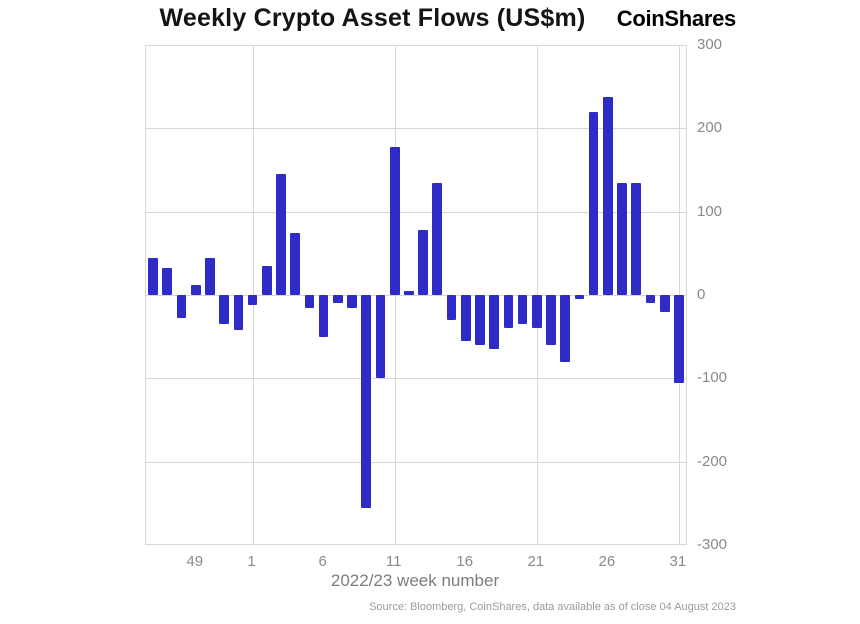 This screenshot has height=624, width=860. I want to click on x-tick-label: 16, so click(465, 561).